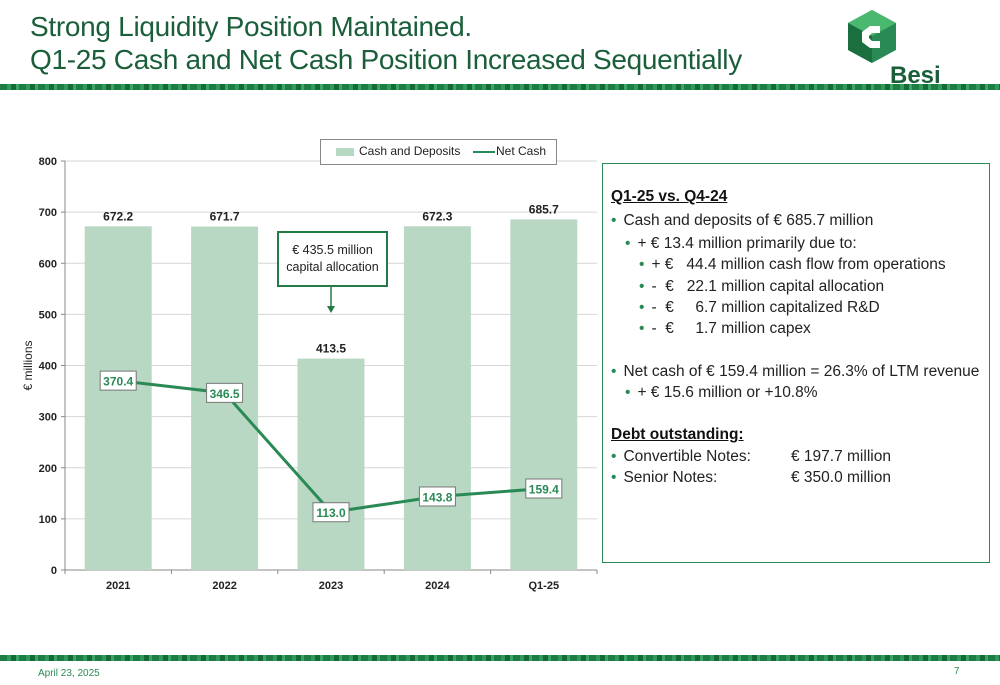 This screenshot has width=1000, height=685. I want to click on bar-value-label: 672.3, so click(437, 216).